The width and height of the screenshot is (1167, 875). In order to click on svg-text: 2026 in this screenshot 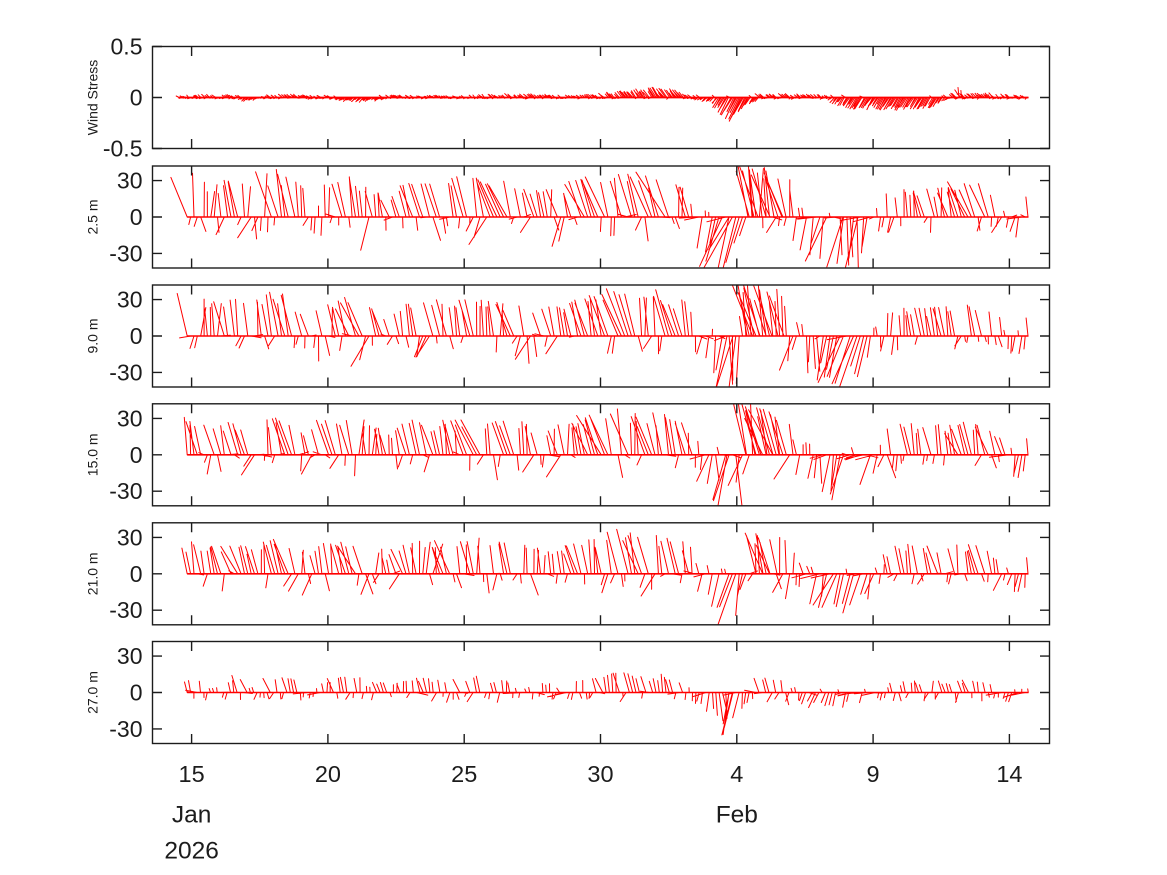, I will do `click(191, 851)`.